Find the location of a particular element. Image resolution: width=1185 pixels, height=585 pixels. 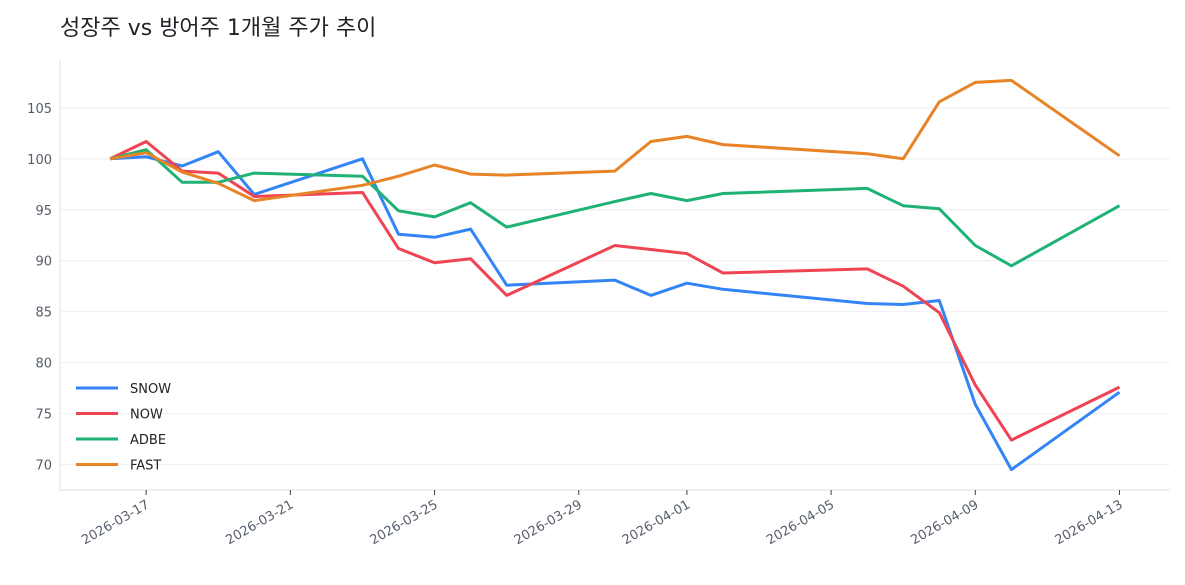

legend-label-adbe: ADBE is located at coordinates (148, 440).